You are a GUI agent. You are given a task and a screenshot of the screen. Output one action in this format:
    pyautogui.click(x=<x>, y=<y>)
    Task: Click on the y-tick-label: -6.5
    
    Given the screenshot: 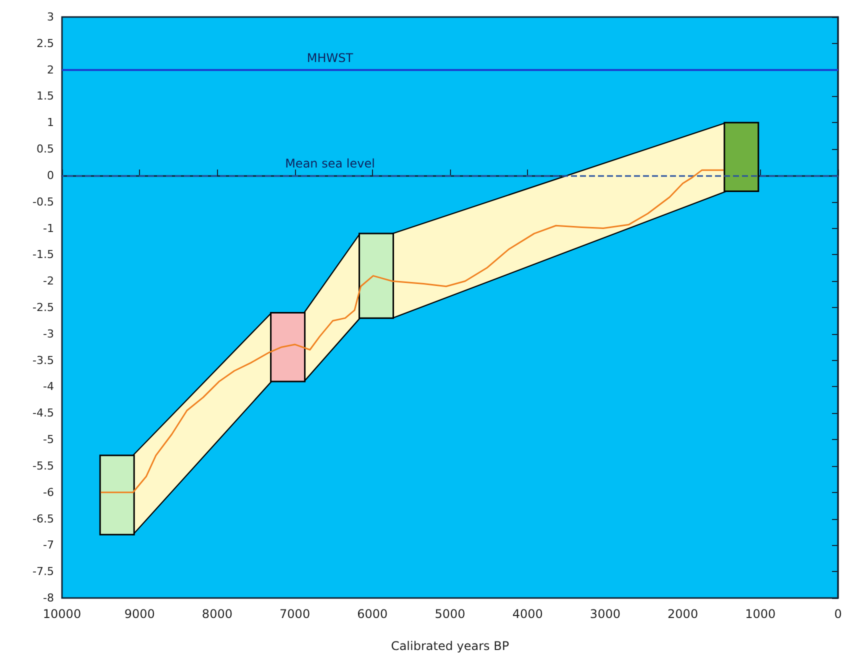 What is the action you would take?
    pyautogui.click(x=43, y=519)
    